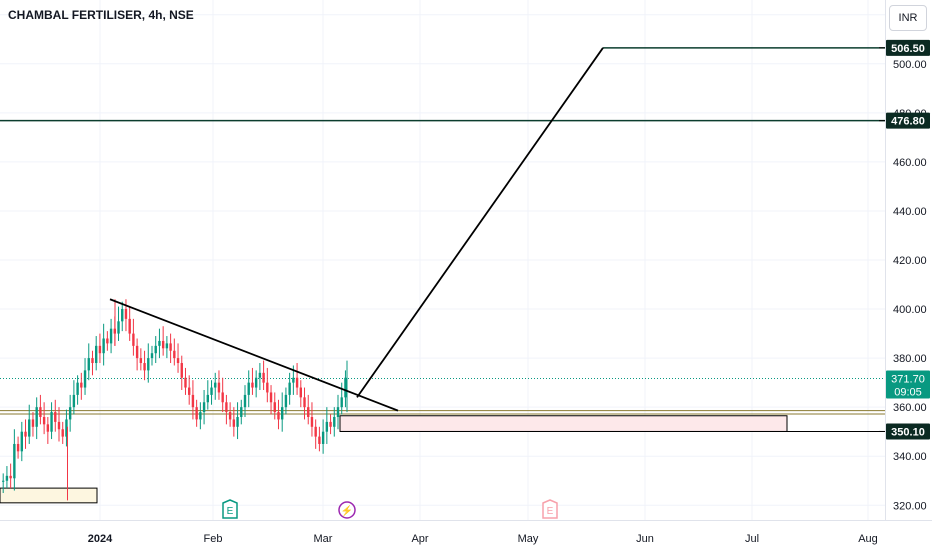  What do you see at coordinates (550, 511) in the screenshot?
I see `svg-text: E` at bounding box center [550, 511].